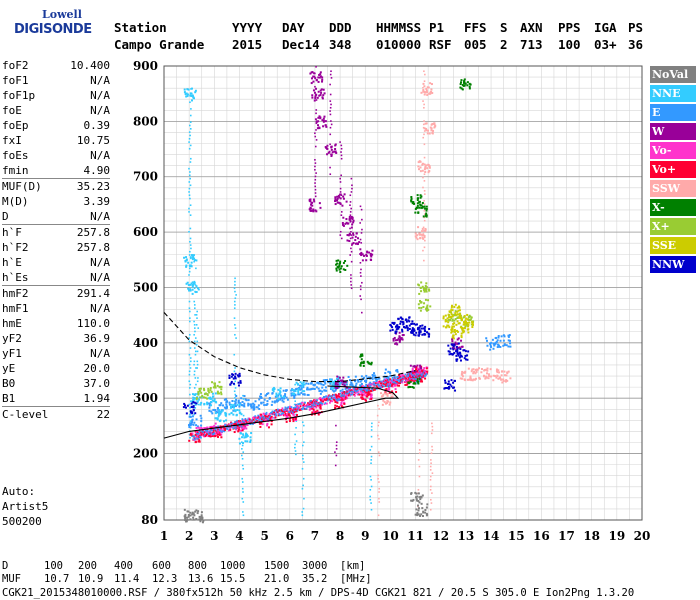 The height and width of the screenshot is (600, 700). Describe the element at coordinates (239, 536) in the screenshot. I see `x-tick-label: 4` at that location.